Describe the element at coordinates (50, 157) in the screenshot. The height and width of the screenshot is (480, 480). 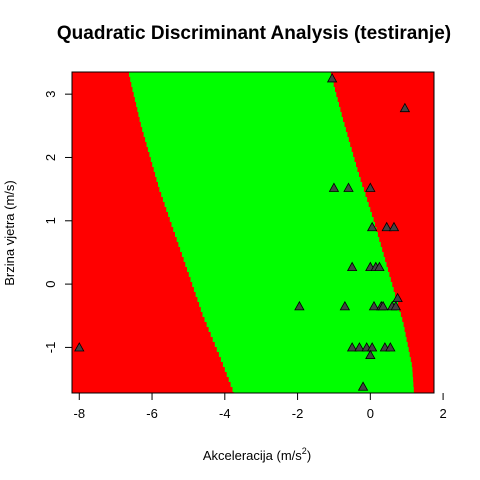
I see `y-tick-label: 2` at that location.